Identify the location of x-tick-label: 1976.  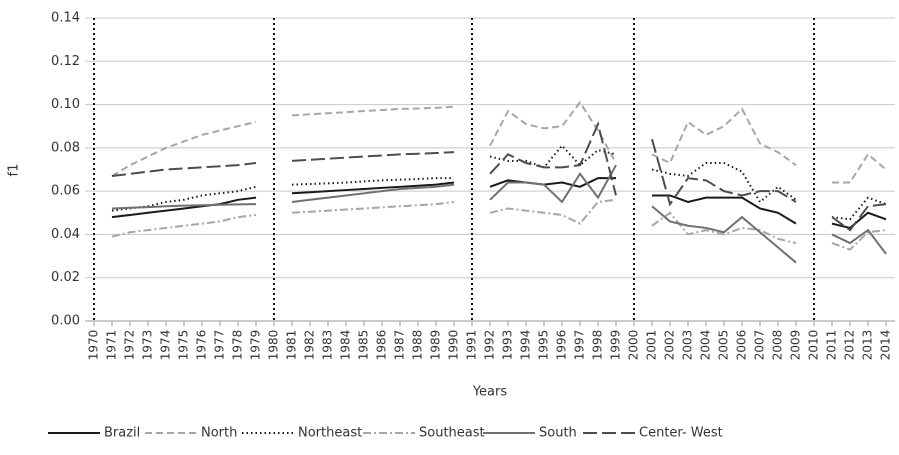
(202, 345).